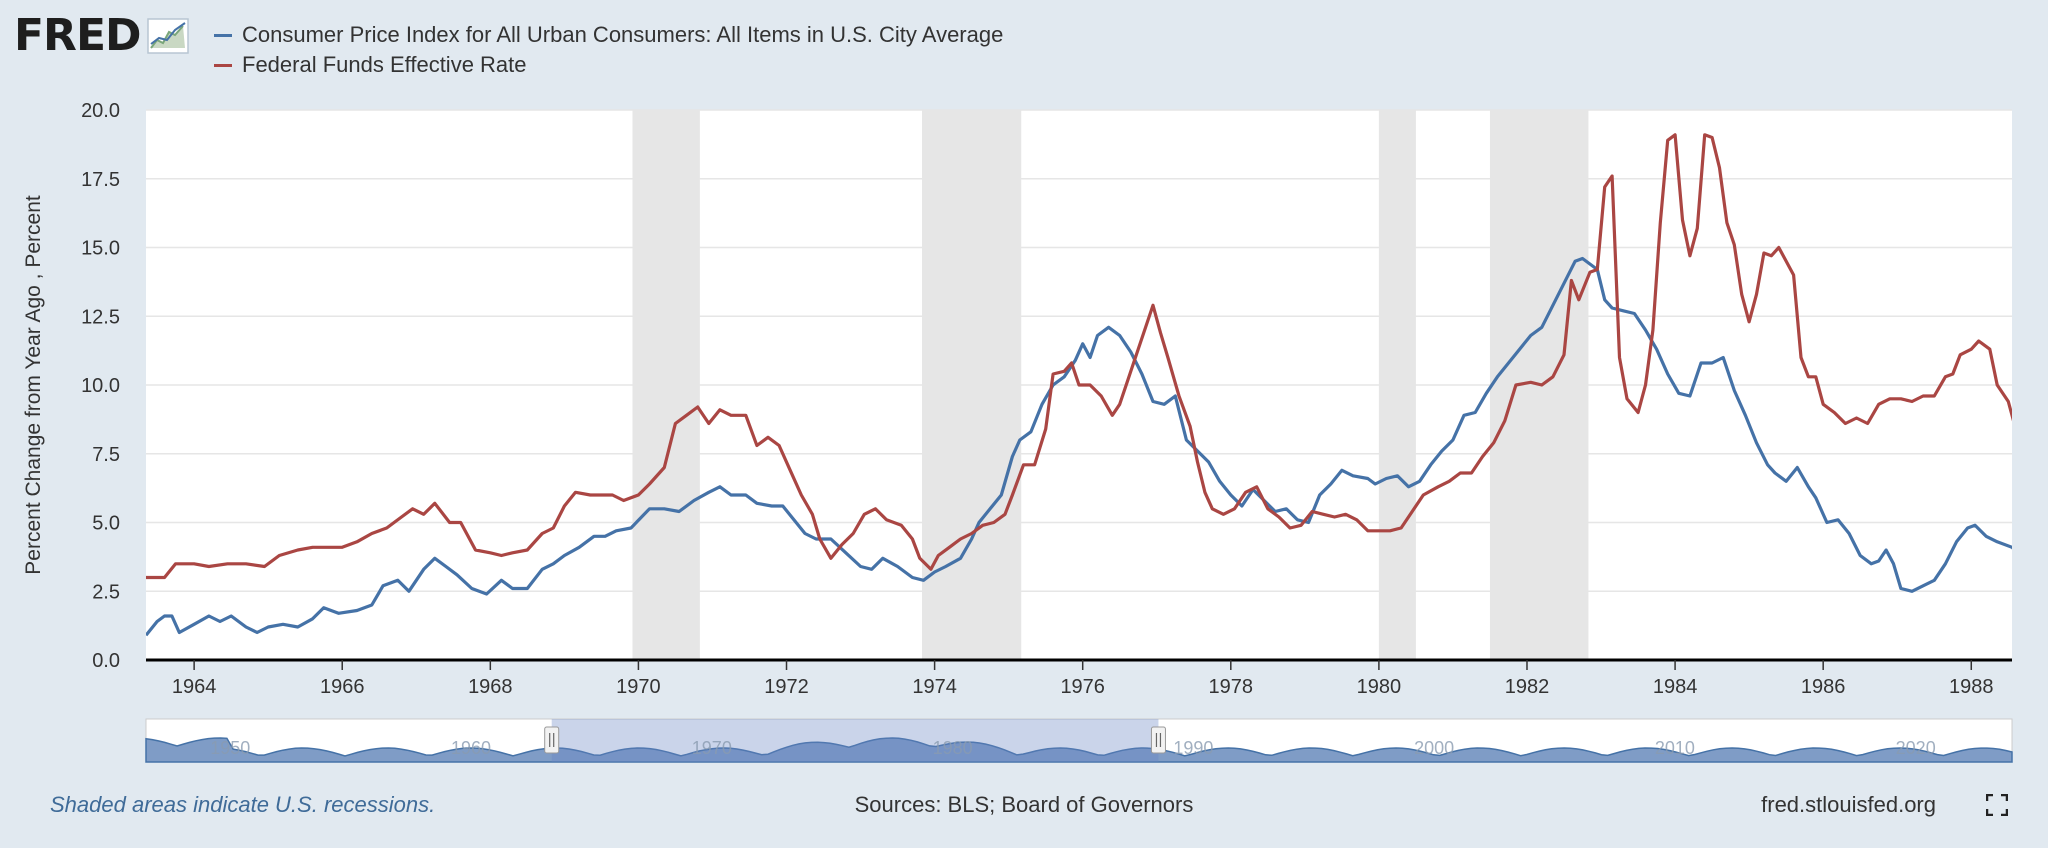 This screenshot has height=848, width=2048. Describe the element at coordinates (230, 748) in the screenshot. I see `navigator-tick-label: 1950` at that location.